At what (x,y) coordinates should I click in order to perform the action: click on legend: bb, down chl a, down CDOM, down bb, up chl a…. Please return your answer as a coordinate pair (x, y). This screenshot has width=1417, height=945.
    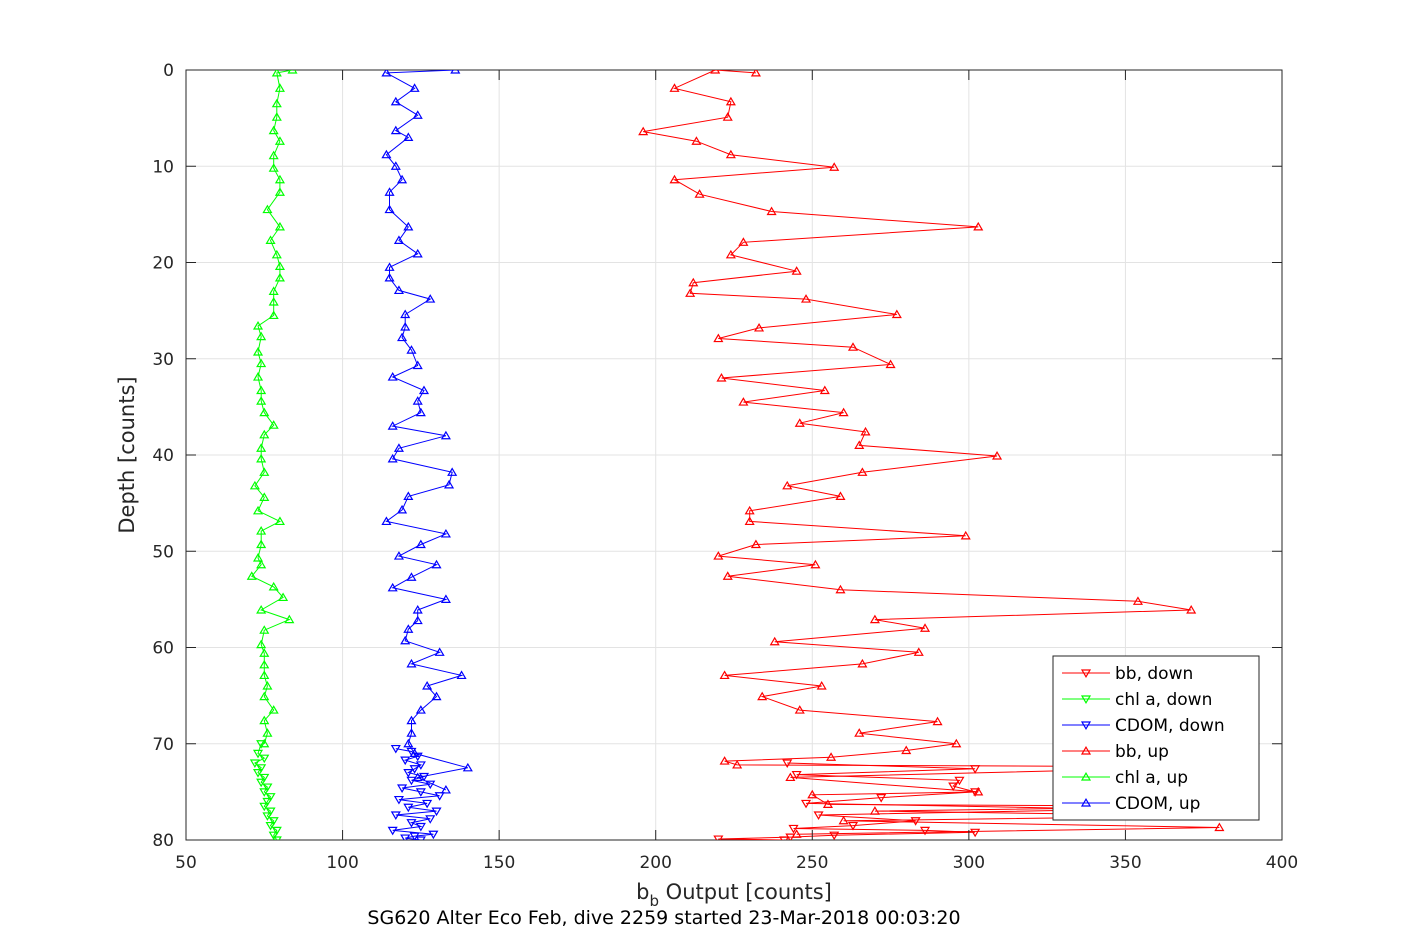
    Looking at the image, I should click on (1156, 738).